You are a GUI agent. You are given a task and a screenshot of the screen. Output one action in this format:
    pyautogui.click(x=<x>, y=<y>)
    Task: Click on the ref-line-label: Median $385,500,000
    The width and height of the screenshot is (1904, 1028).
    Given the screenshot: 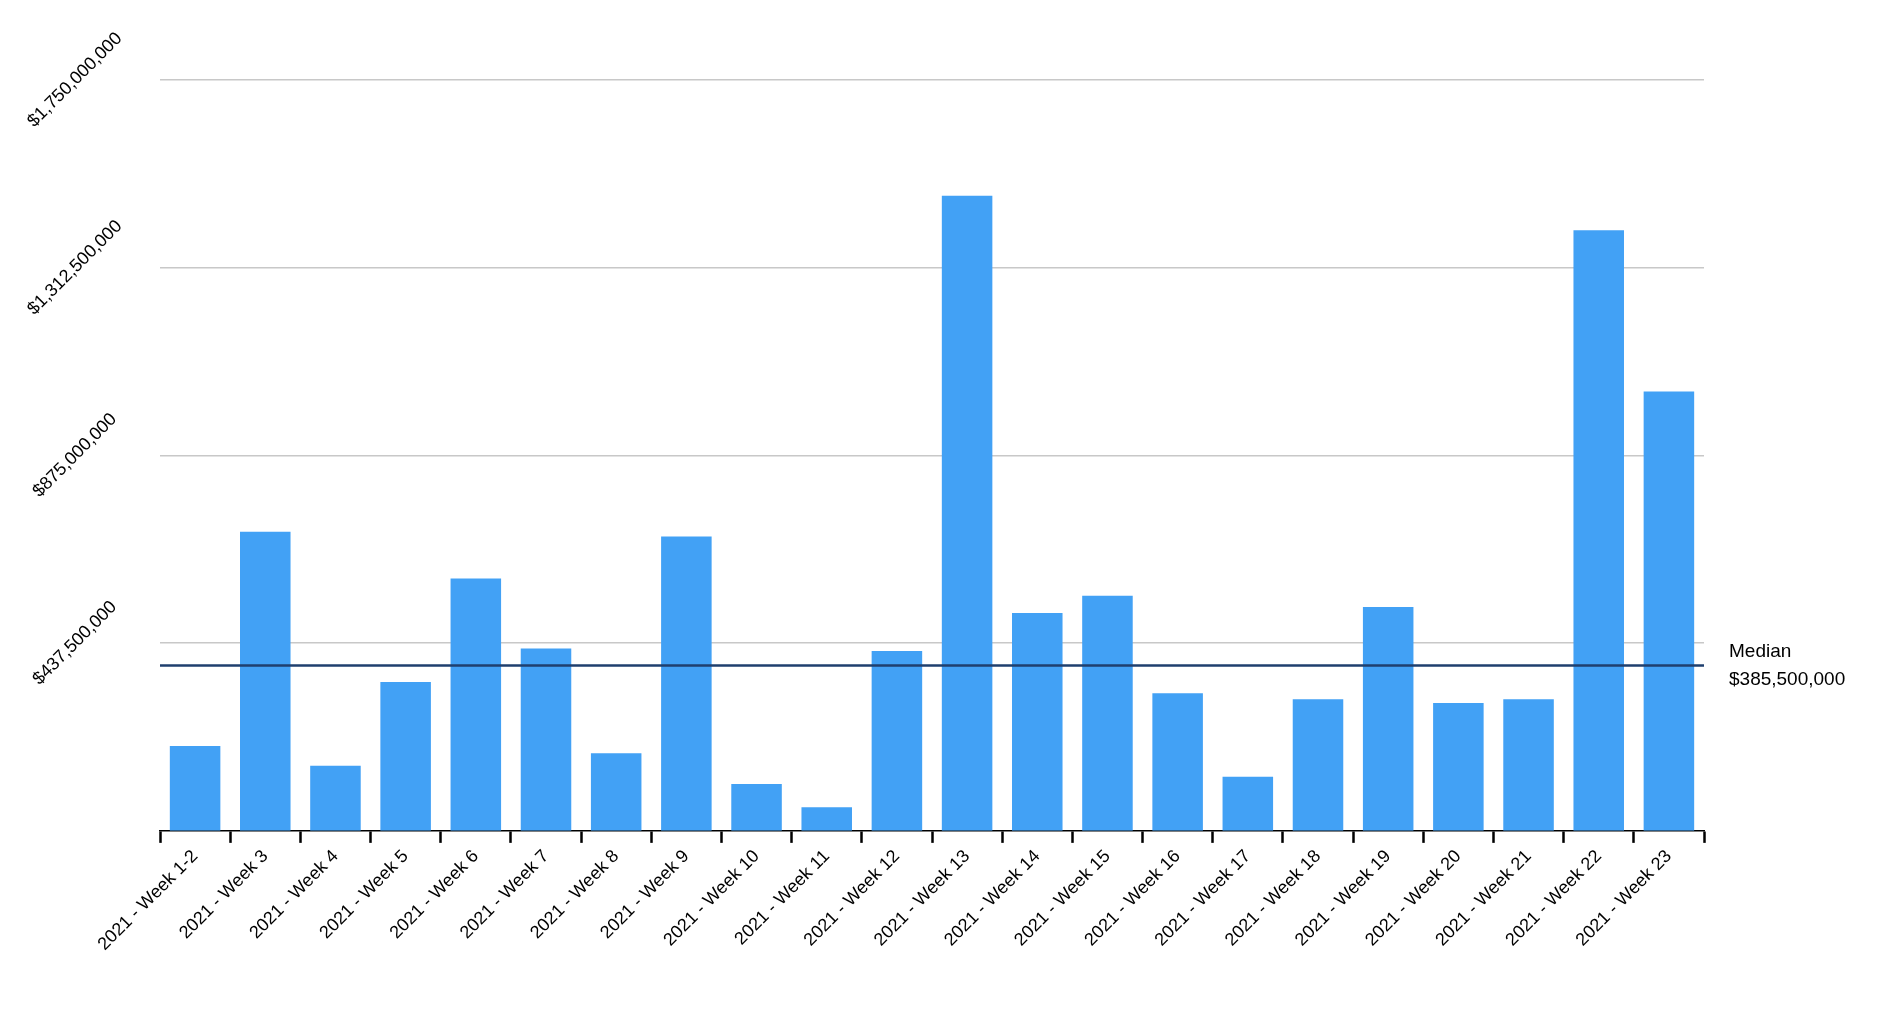 What is the action you would take?
    pyautogui.click(x=1787, y=664)
    